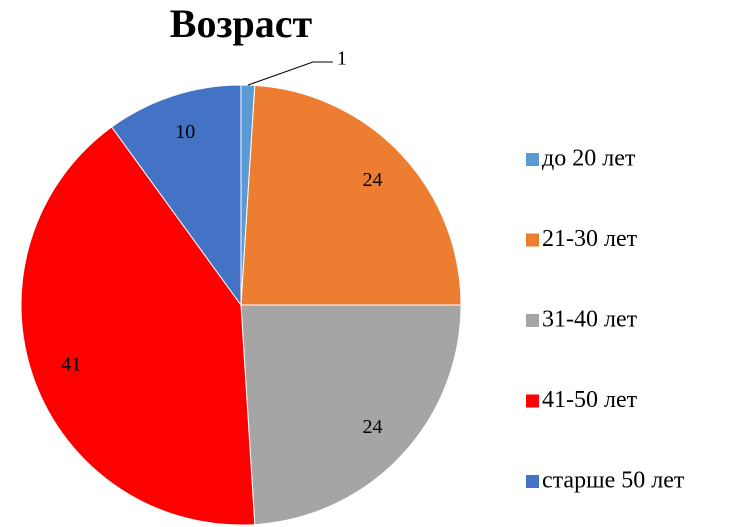 The height and width of the screenshot is (527, 756). Describe the element at coordinates (613, 481) in the screenshot. I see `legend-label: старше 50 лет` at that location.